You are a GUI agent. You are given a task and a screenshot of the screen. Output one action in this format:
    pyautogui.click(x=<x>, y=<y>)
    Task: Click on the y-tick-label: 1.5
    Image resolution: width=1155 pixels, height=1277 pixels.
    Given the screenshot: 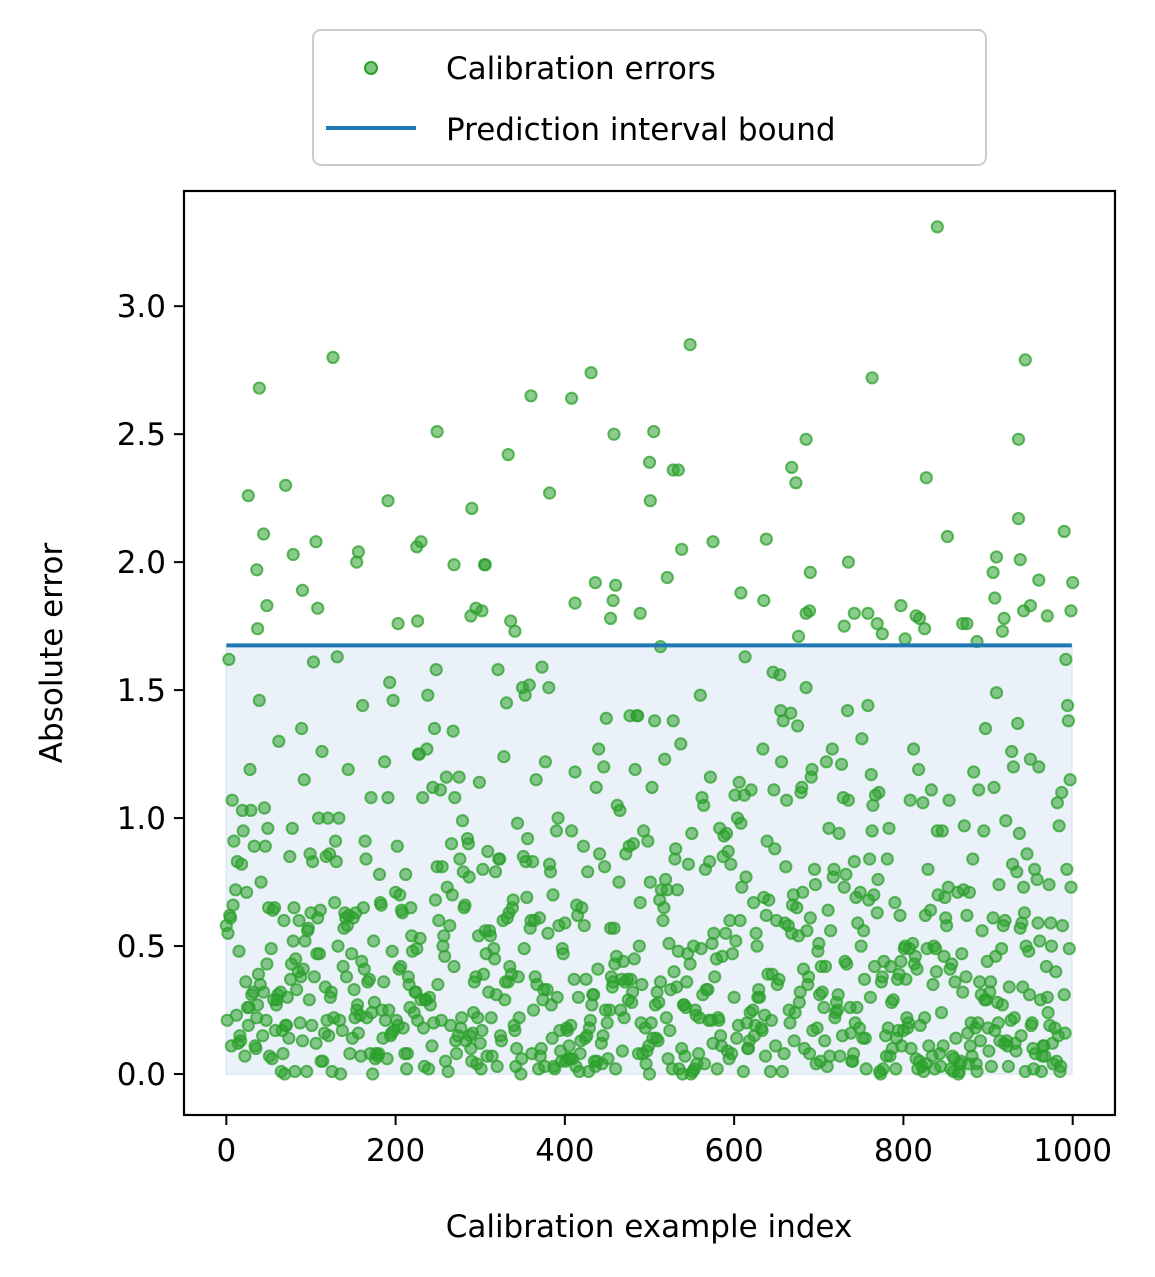 What is the action you would take?
    pyautogui.click(x=141, y=691)
    